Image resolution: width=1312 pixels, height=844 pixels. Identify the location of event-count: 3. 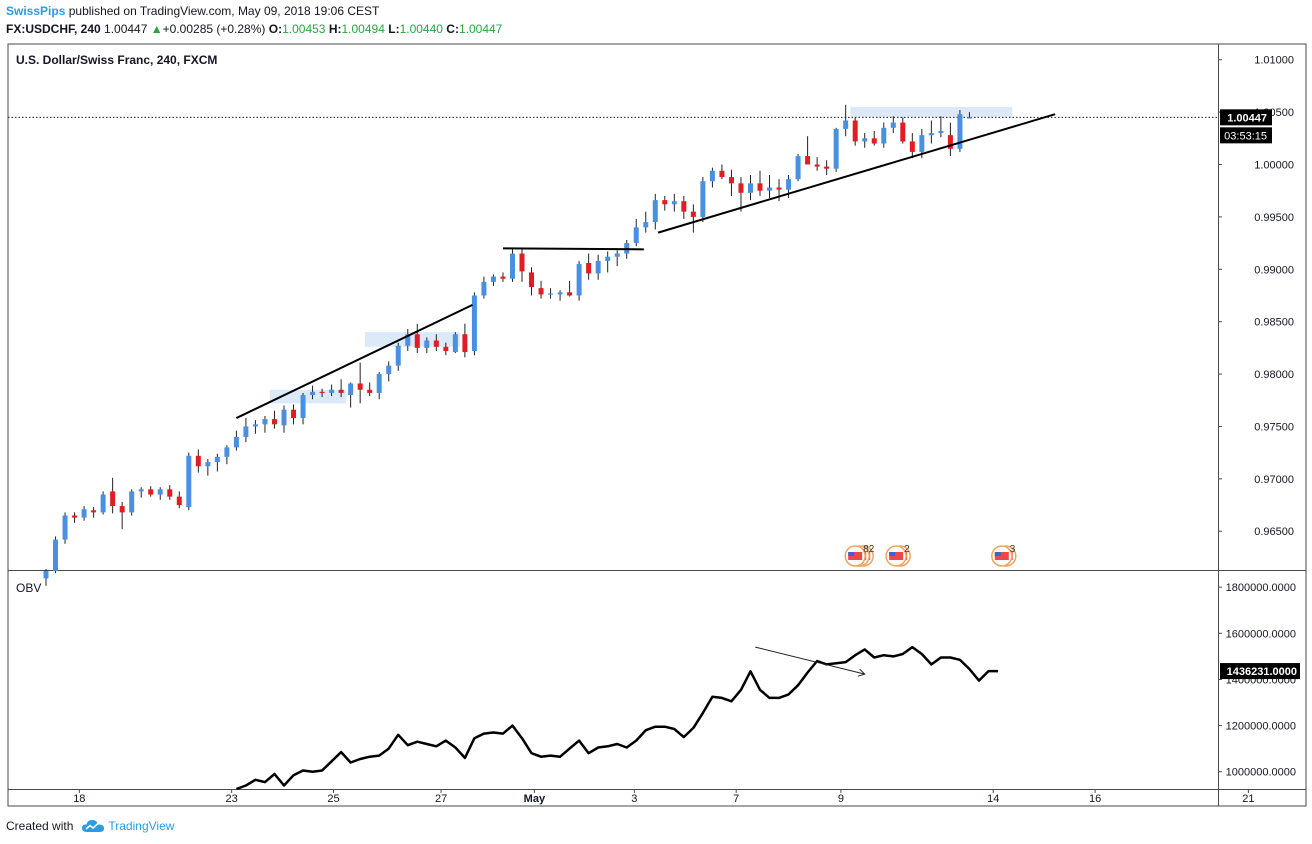
(1013, 549).